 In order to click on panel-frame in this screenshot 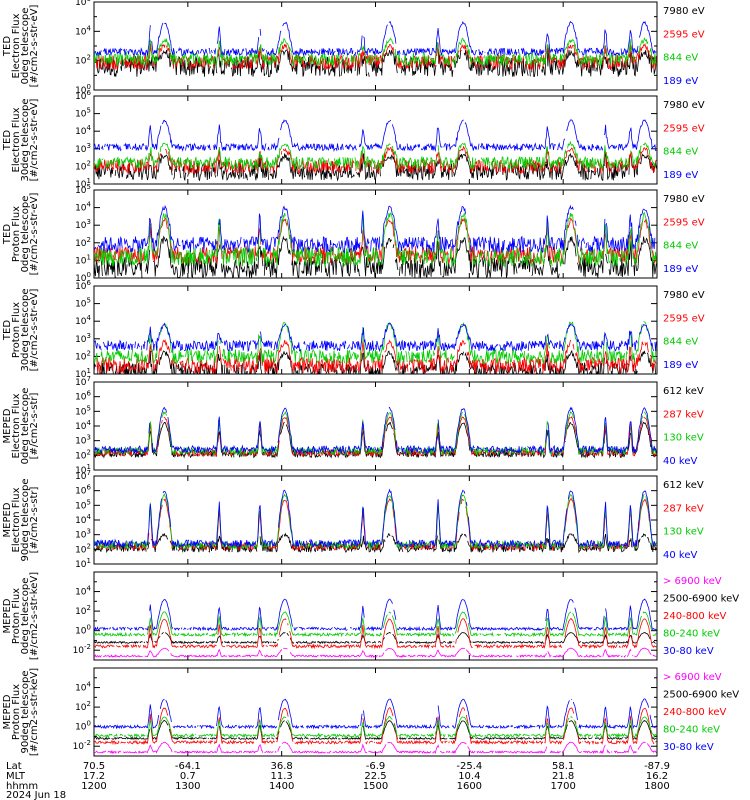, I will do `click(375, 426)`.